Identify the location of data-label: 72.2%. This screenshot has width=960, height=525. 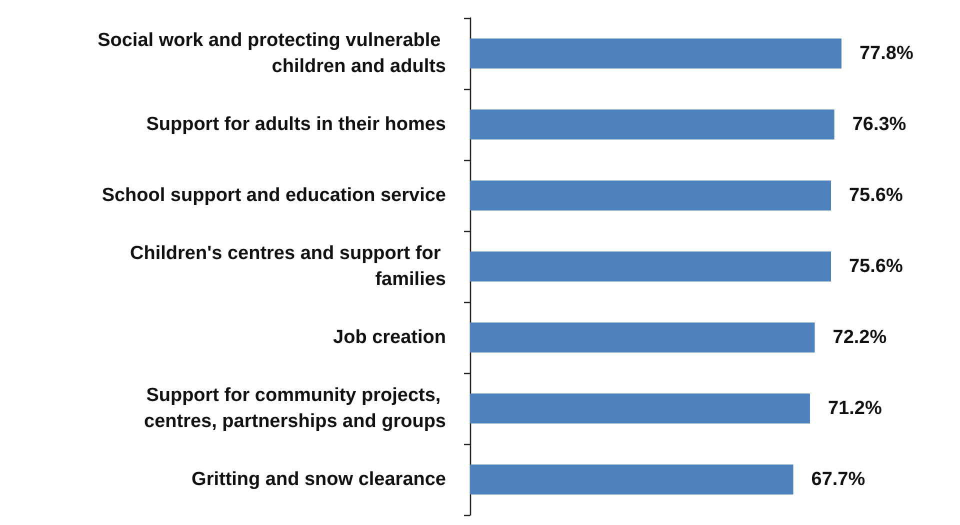
(859, 337).